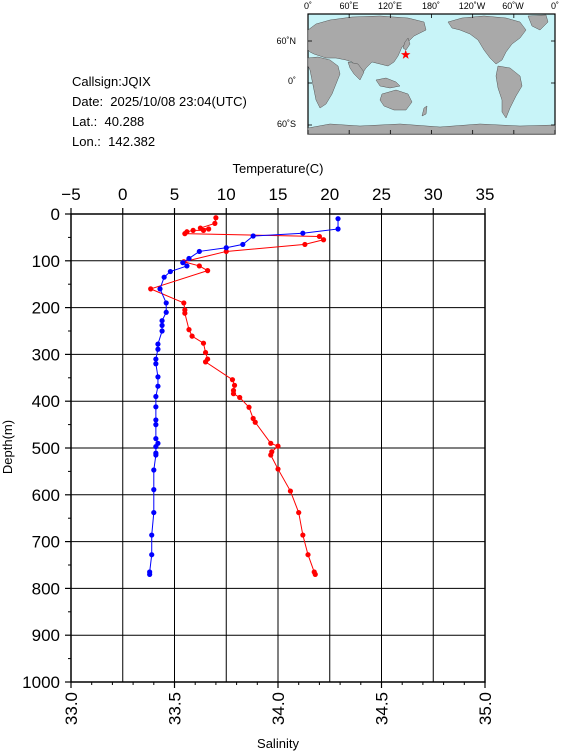 The height and width of the screenshot is (751, 564). Describe the element at coordinates (286, 41) in the screenshot. I see `map-lat-label: 60˚N` at that location.